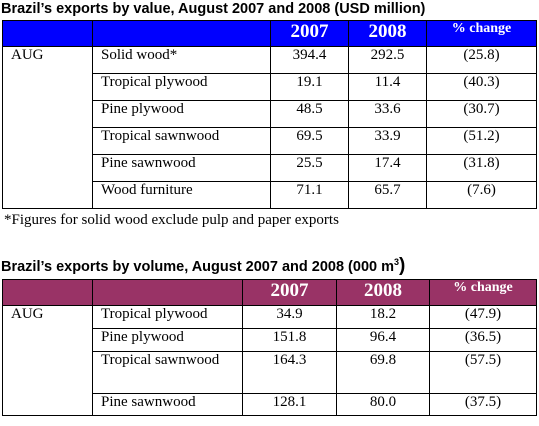 Image resolution: width=539 pixels, height=426 pixels. What do you see at coordinates (387, 168) in the screenshot?
I see `value-2008-cell: 17.4` at bounding box center [387, 168].